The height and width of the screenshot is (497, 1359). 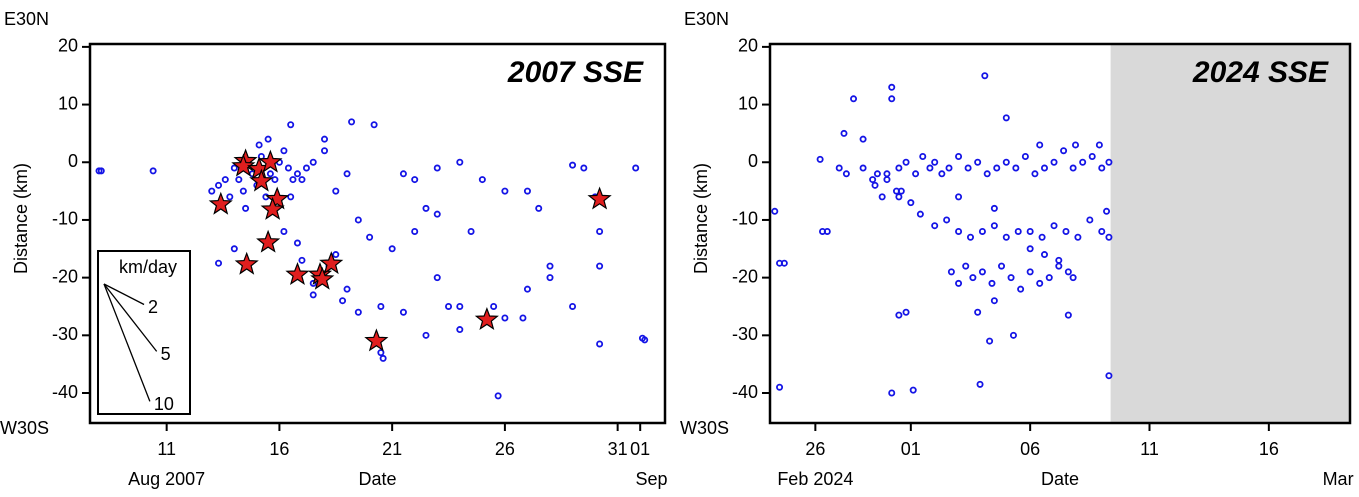 What do you see at coordinates (1260, 72) in the screenshot?
I see `panel-title: 2024 SSE` at bounding box center [1260, 72].